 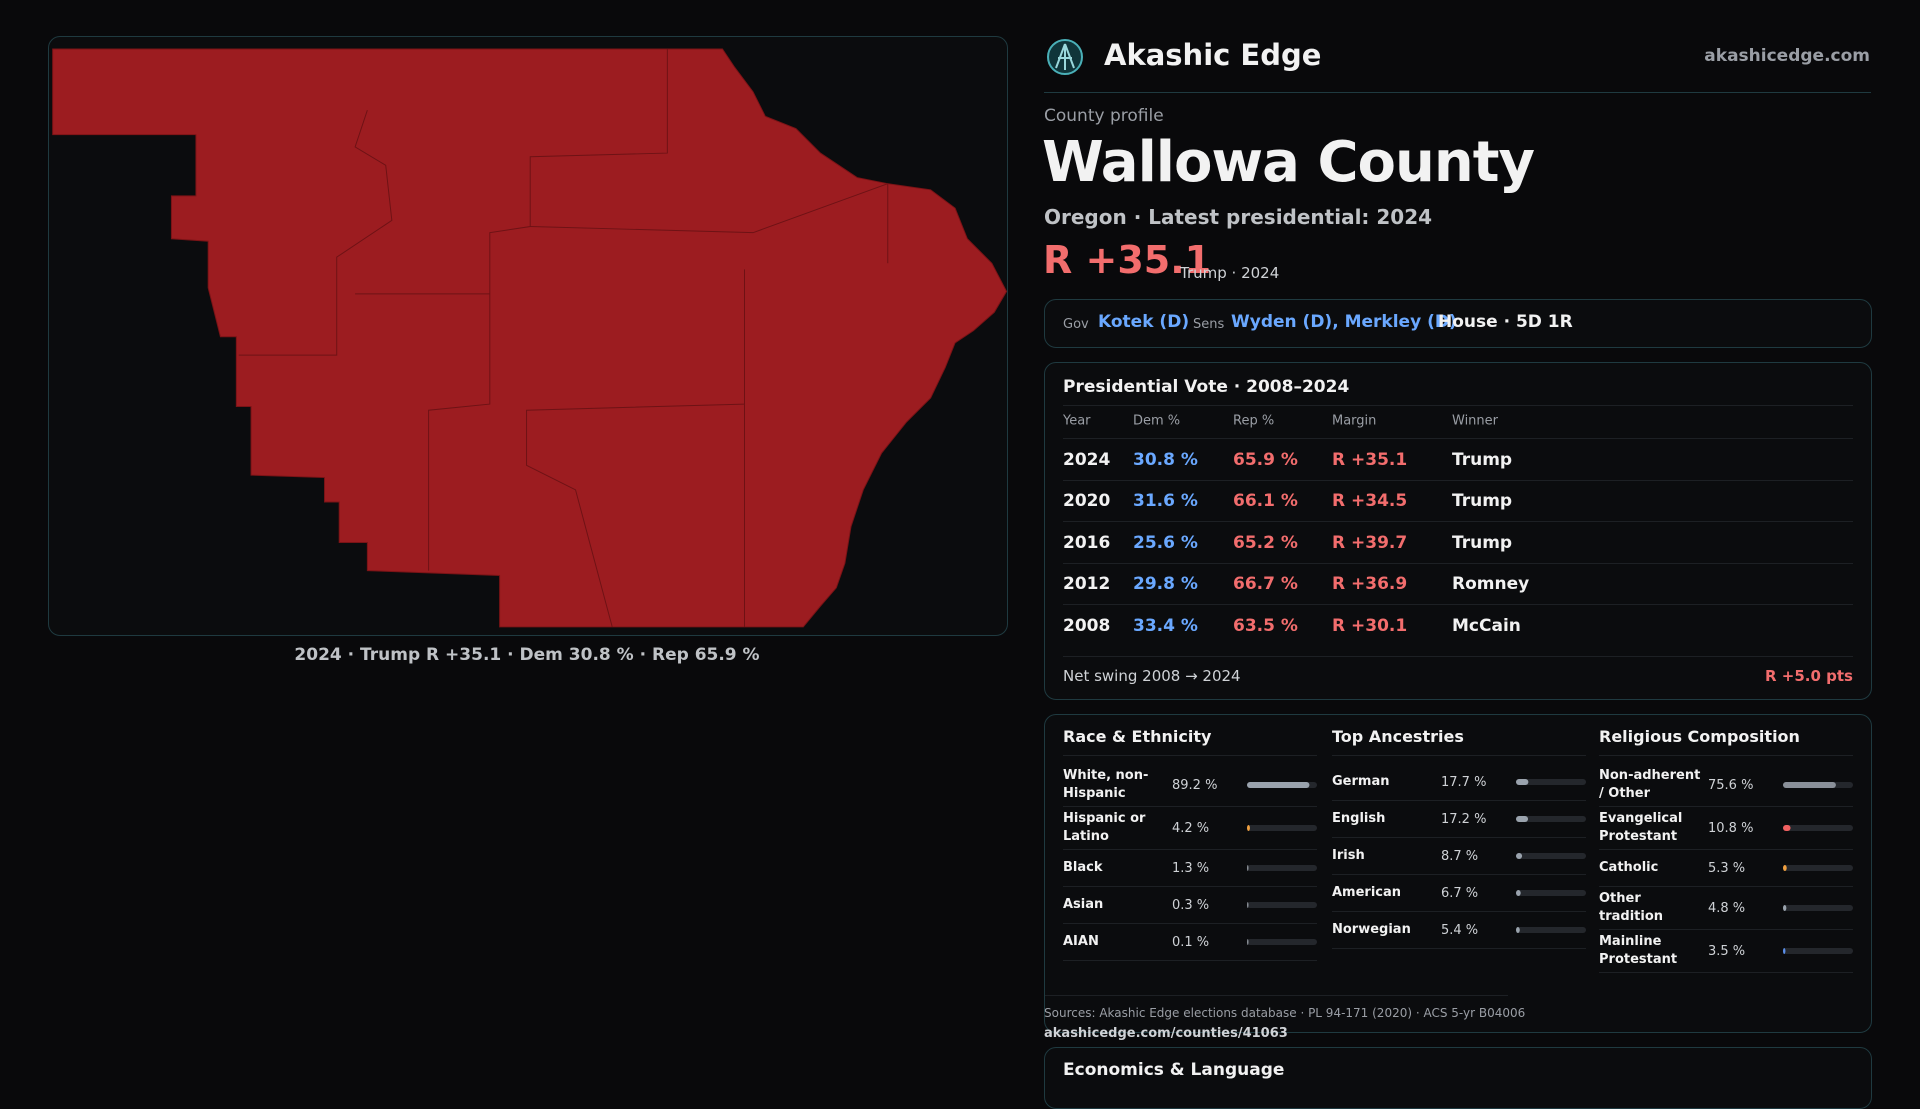 I want to click on demographic-row: Irish 8.7 %, so click(x=1459, y=856).